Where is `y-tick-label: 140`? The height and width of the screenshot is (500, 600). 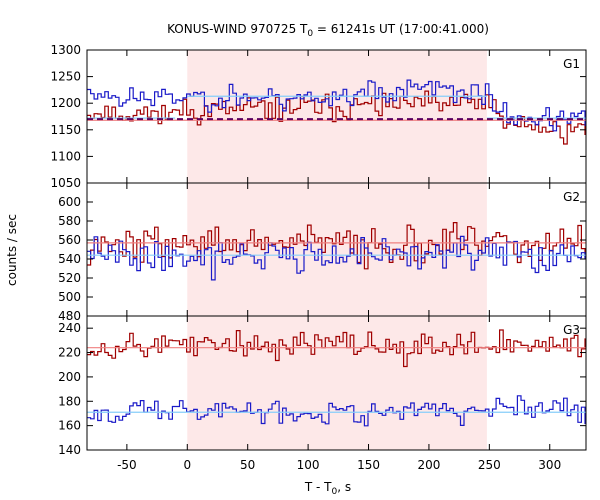
y-tick-label: 140 is located at coordinates (69, 450).